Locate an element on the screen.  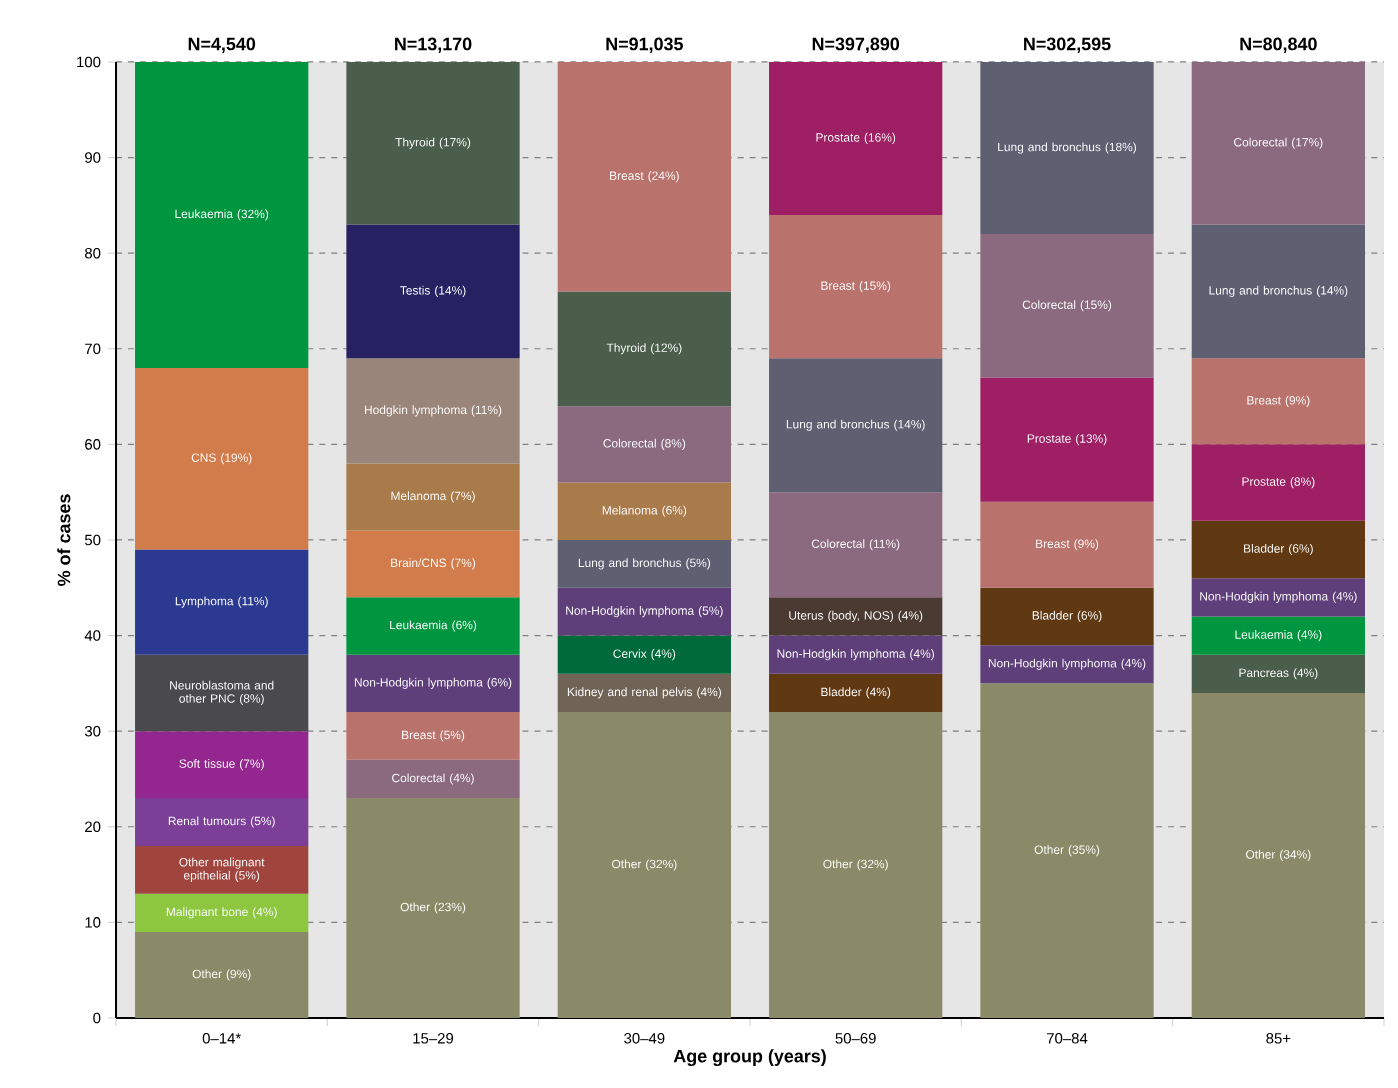
y-axis-title: % of cases is located at coordinates (64, 540).